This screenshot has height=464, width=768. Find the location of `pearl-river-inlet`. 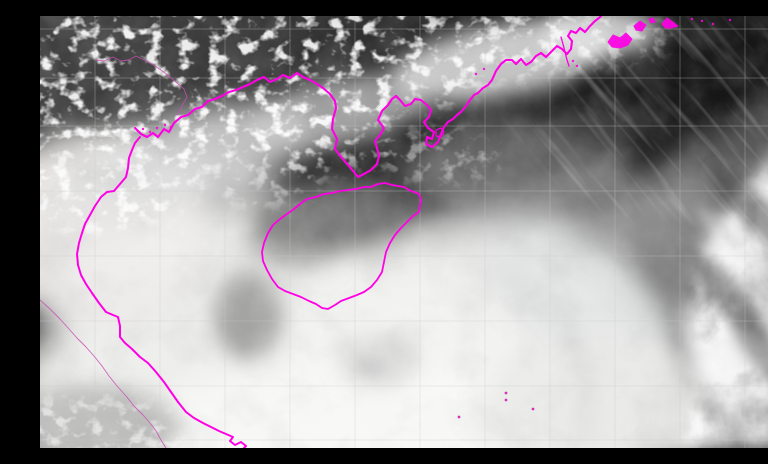

pearl-river-inlet is located at coordinates (565, 51).